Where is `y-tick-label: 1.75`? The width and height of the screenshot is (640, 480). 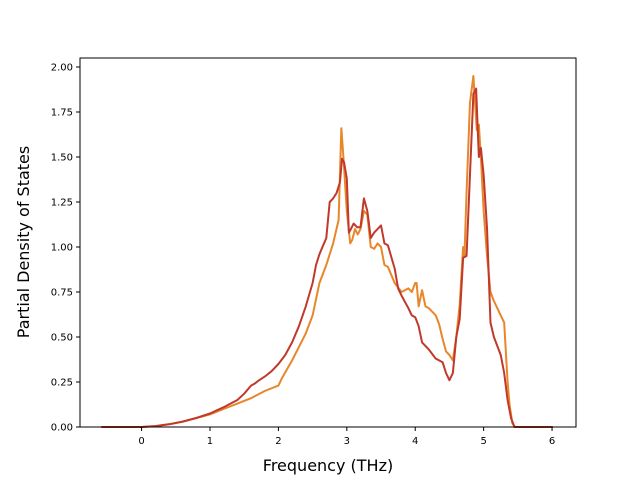 y-tick-label: 1.75 is located at coordinates (62, 113).